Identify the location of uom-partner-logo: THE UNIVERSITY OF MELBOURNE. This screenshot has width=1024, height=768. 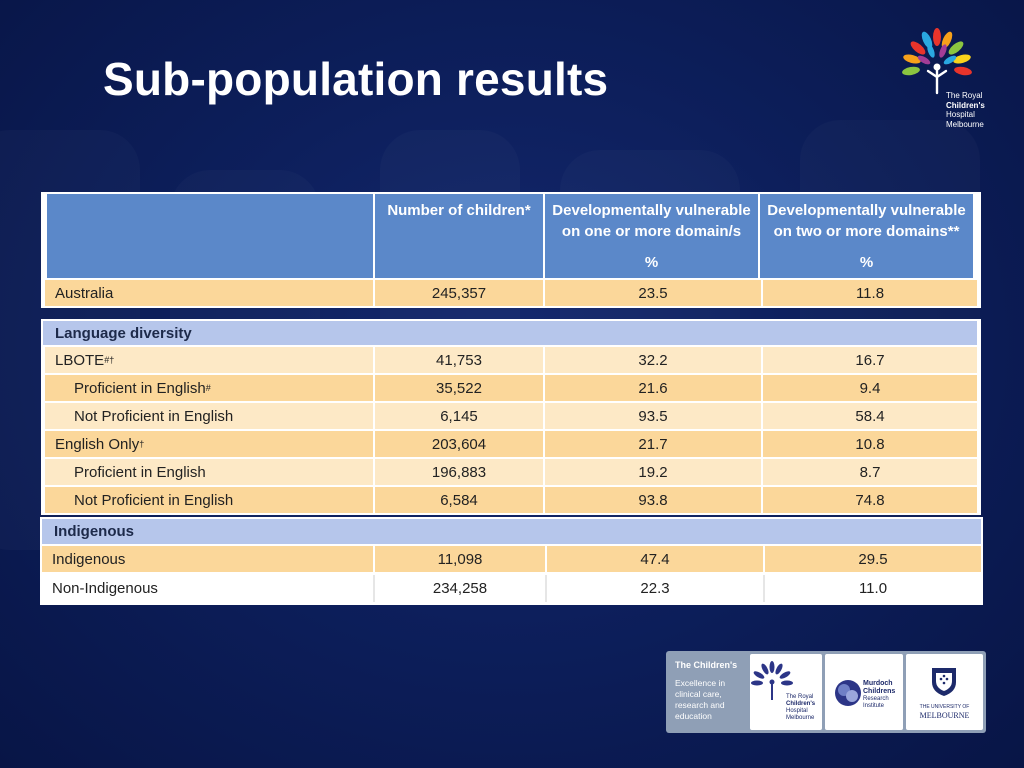
(944, 692).